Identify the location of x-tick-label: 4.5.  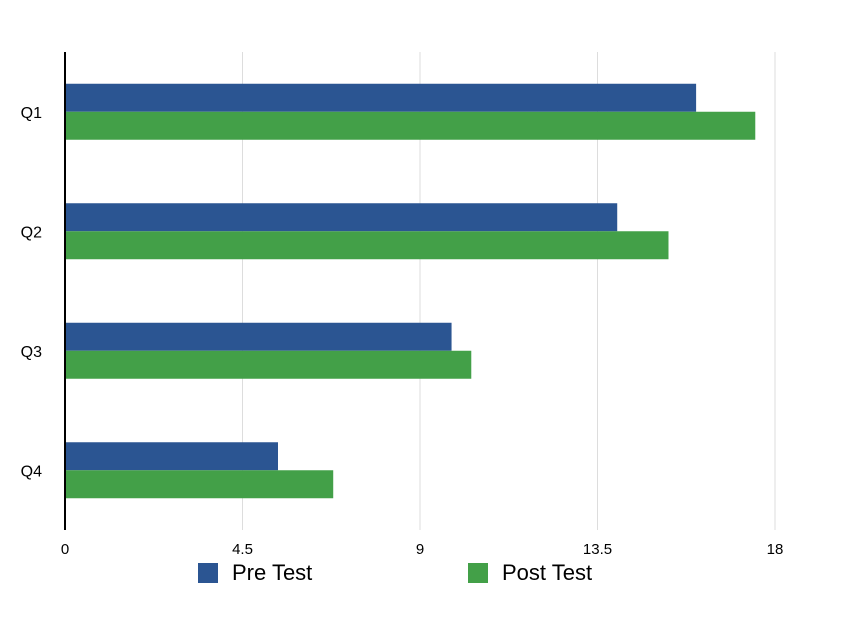
(242, 549).